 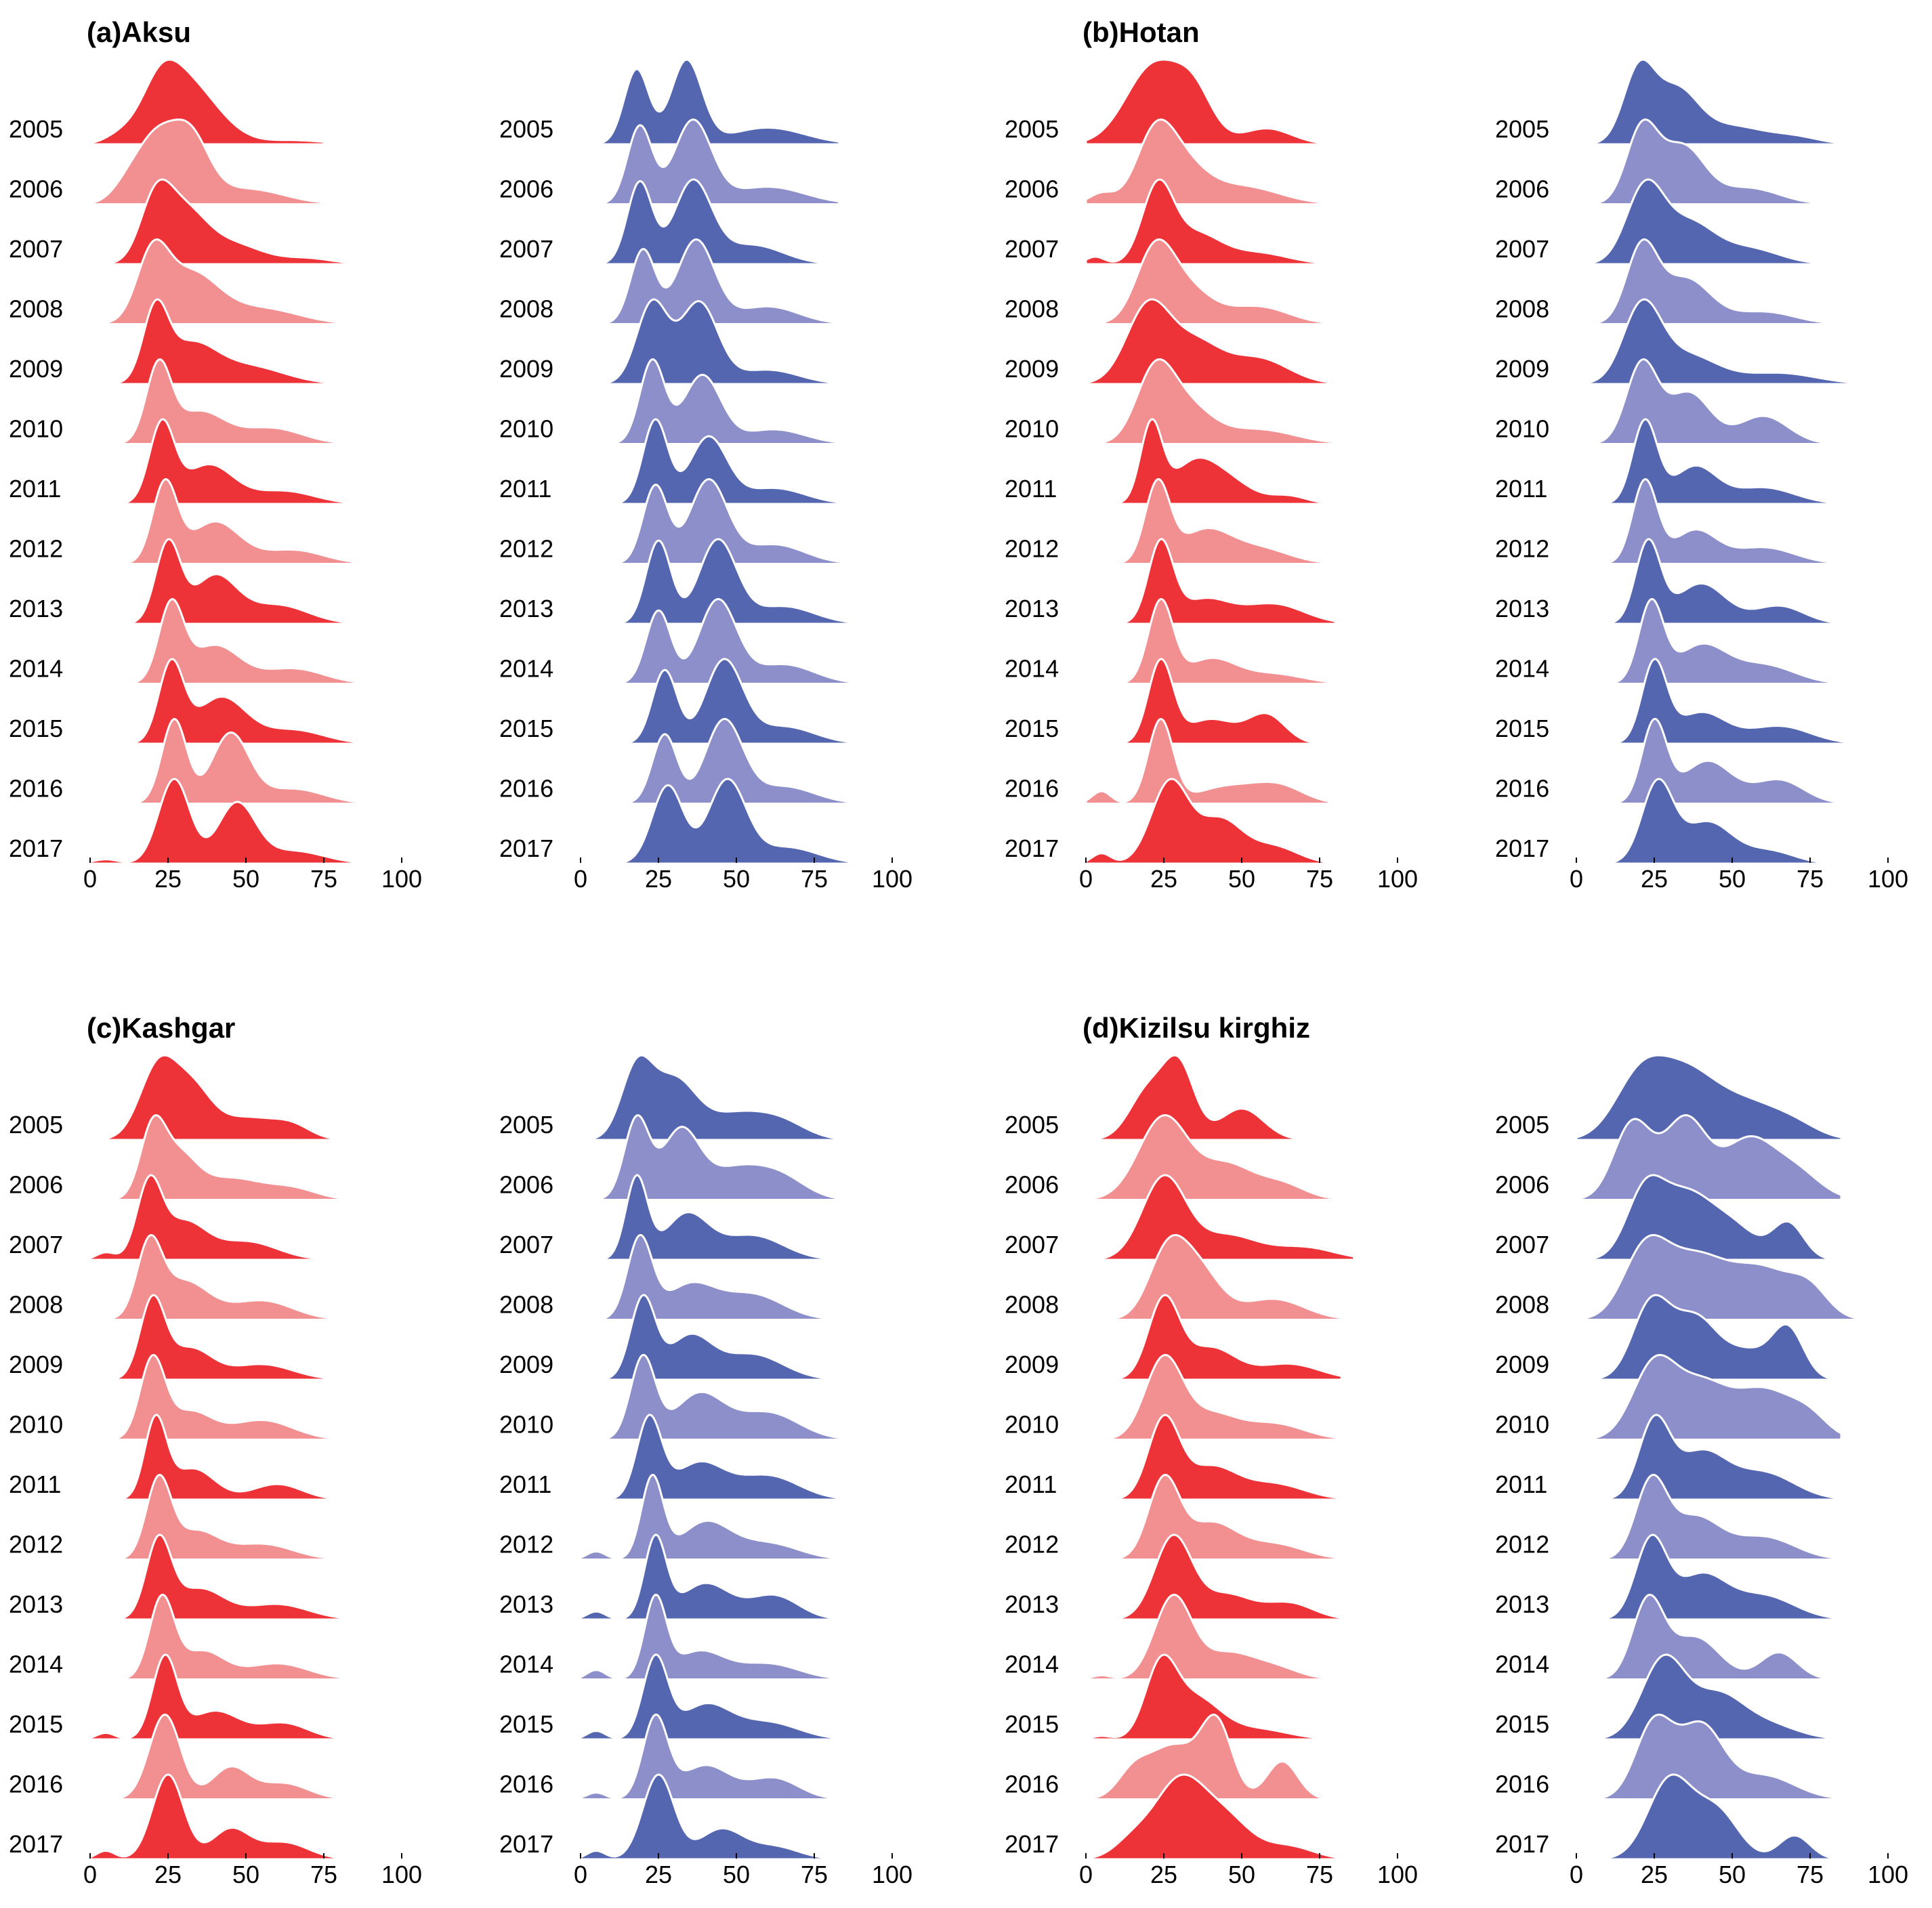 I want to click on ridge-2008, so click(x=1223, y=1277).